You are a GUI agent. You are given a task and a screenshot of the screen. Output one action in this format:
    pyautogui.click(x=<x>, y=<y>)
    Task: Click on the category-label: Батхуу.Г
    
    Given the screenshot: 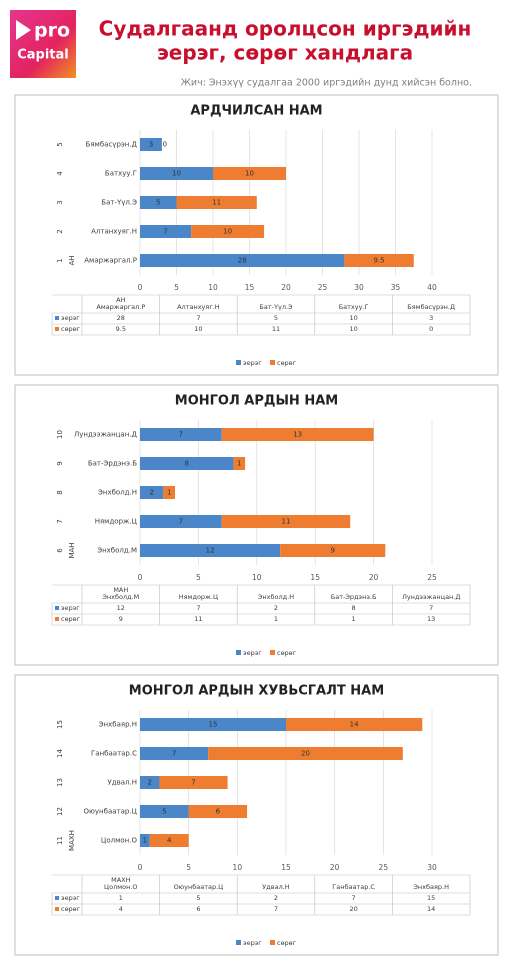 What is the action you would take?
    pyautogui.click(x=121, y=174)
    